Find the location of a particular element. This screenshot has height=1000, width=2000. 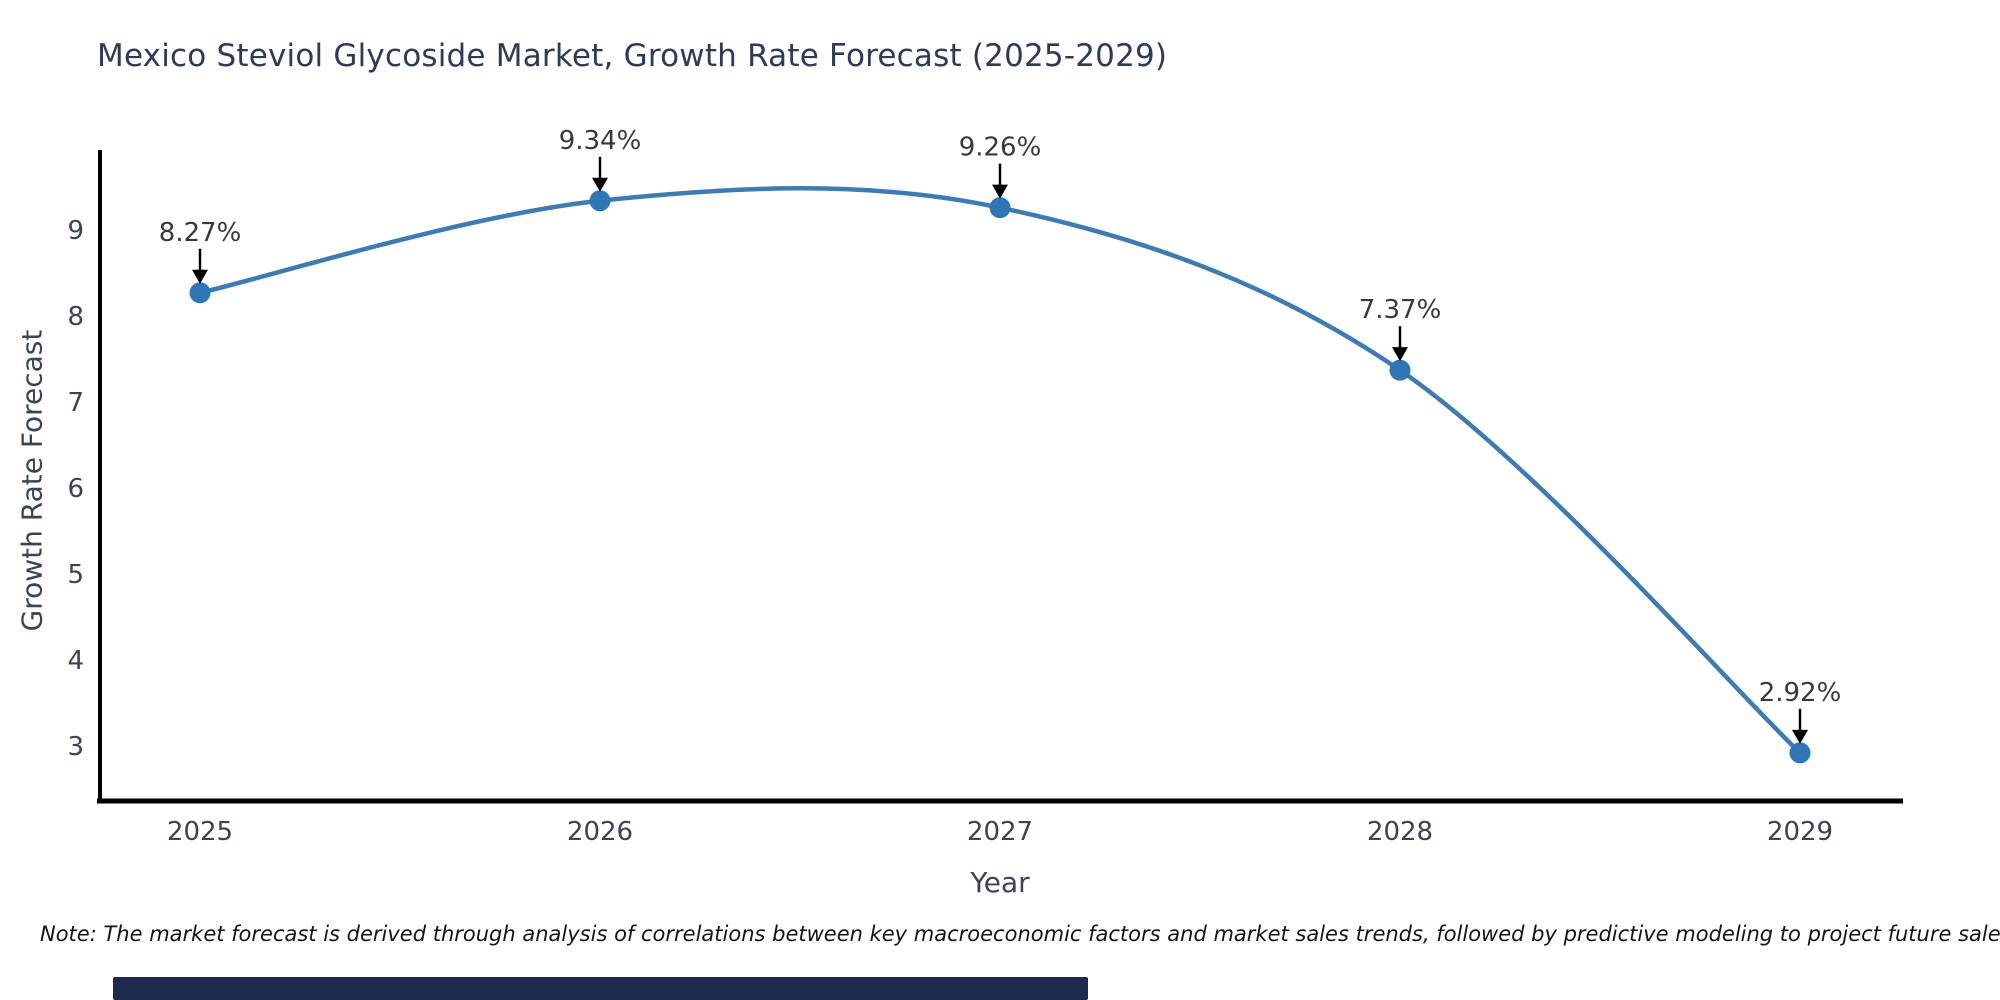

x-axis-title: Year is located at coordinates (1000, 882).